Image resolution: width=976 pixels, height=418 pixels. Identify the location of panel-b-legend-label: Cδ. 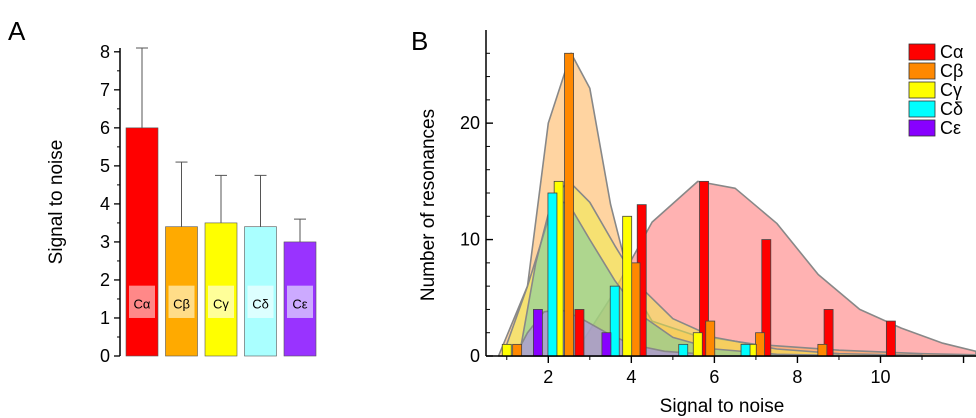
(951, 109).